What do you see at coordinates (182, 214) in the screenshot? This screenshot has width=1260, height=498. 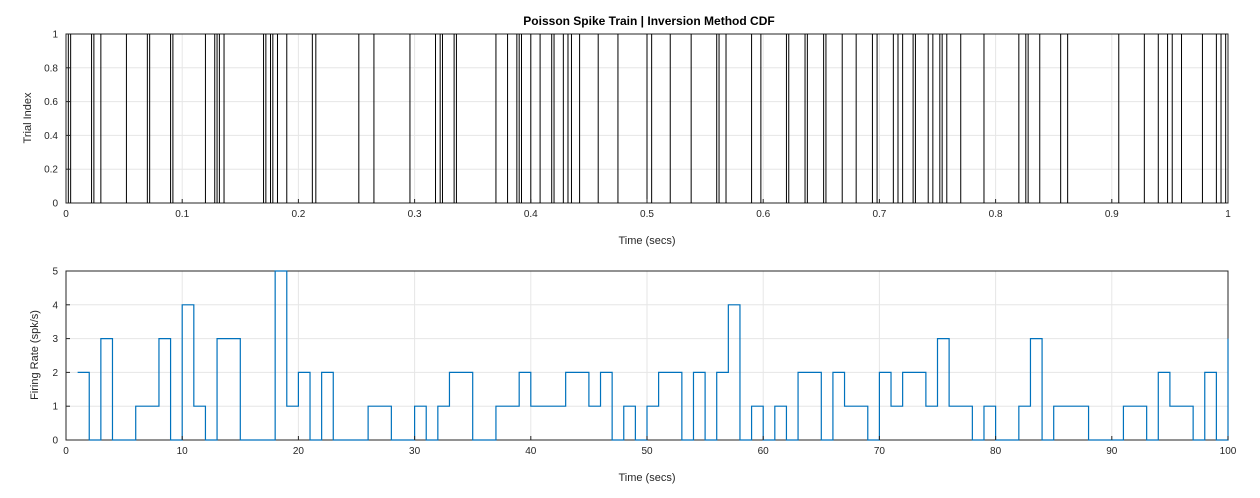 I see `x-tick-label: 0.1` at bounding box center [182, 214].